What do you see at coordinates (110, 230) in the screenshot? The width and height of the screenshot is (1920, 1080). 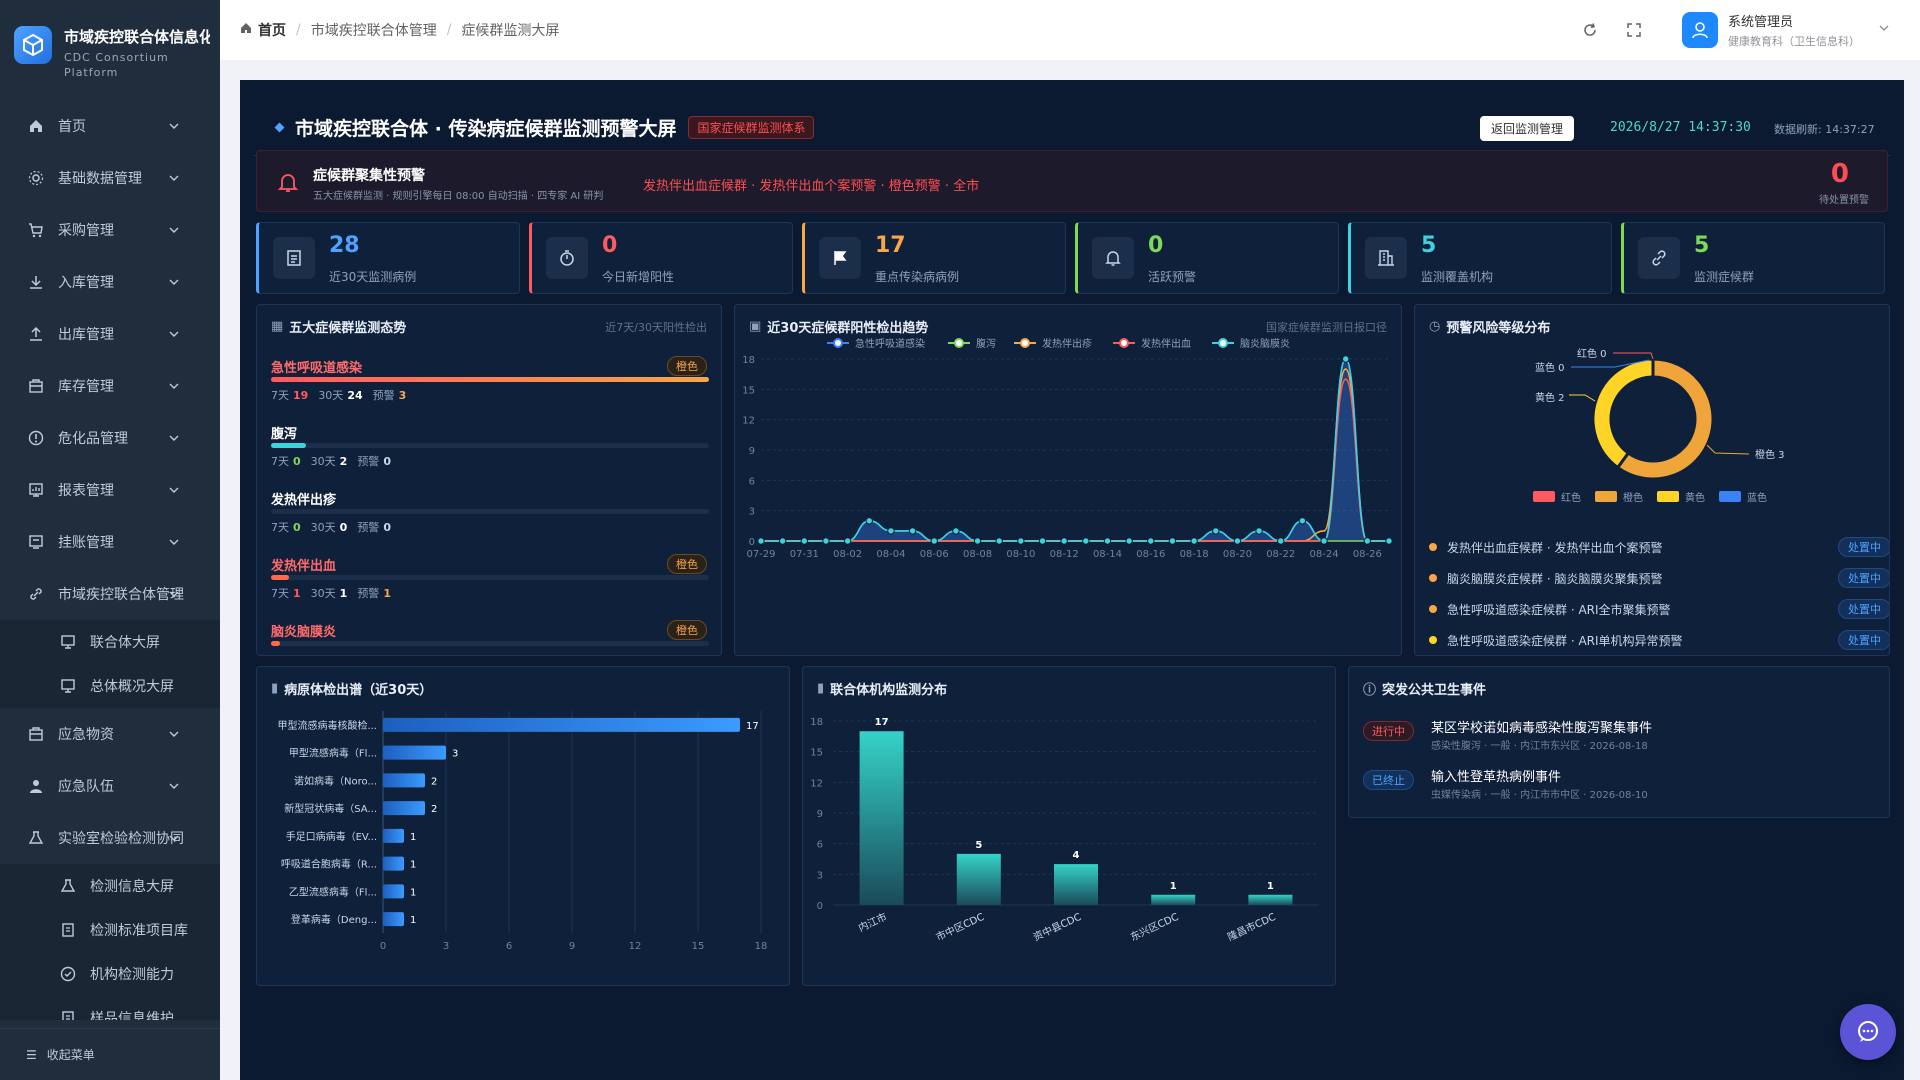 I see `menu-item-3: 采购管理` at bounding box center [110, 230].